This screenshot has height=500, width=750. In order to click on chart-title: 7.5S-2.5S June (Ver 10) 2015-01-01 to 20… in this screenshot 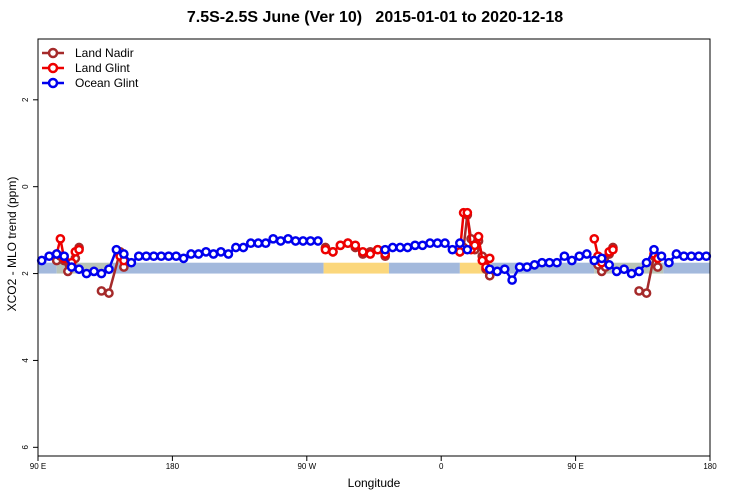, I will do `click(375, 17)`.